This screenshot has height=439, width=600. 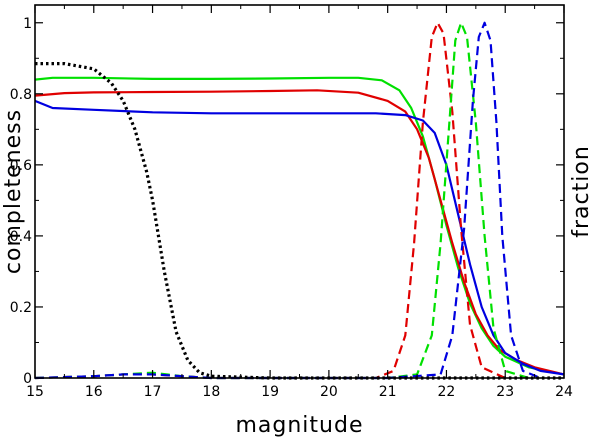 What do you see at coordinates (388, 392) in the screenshot?
I see `x-tick-label: 21` at bounding box center [388, 392].